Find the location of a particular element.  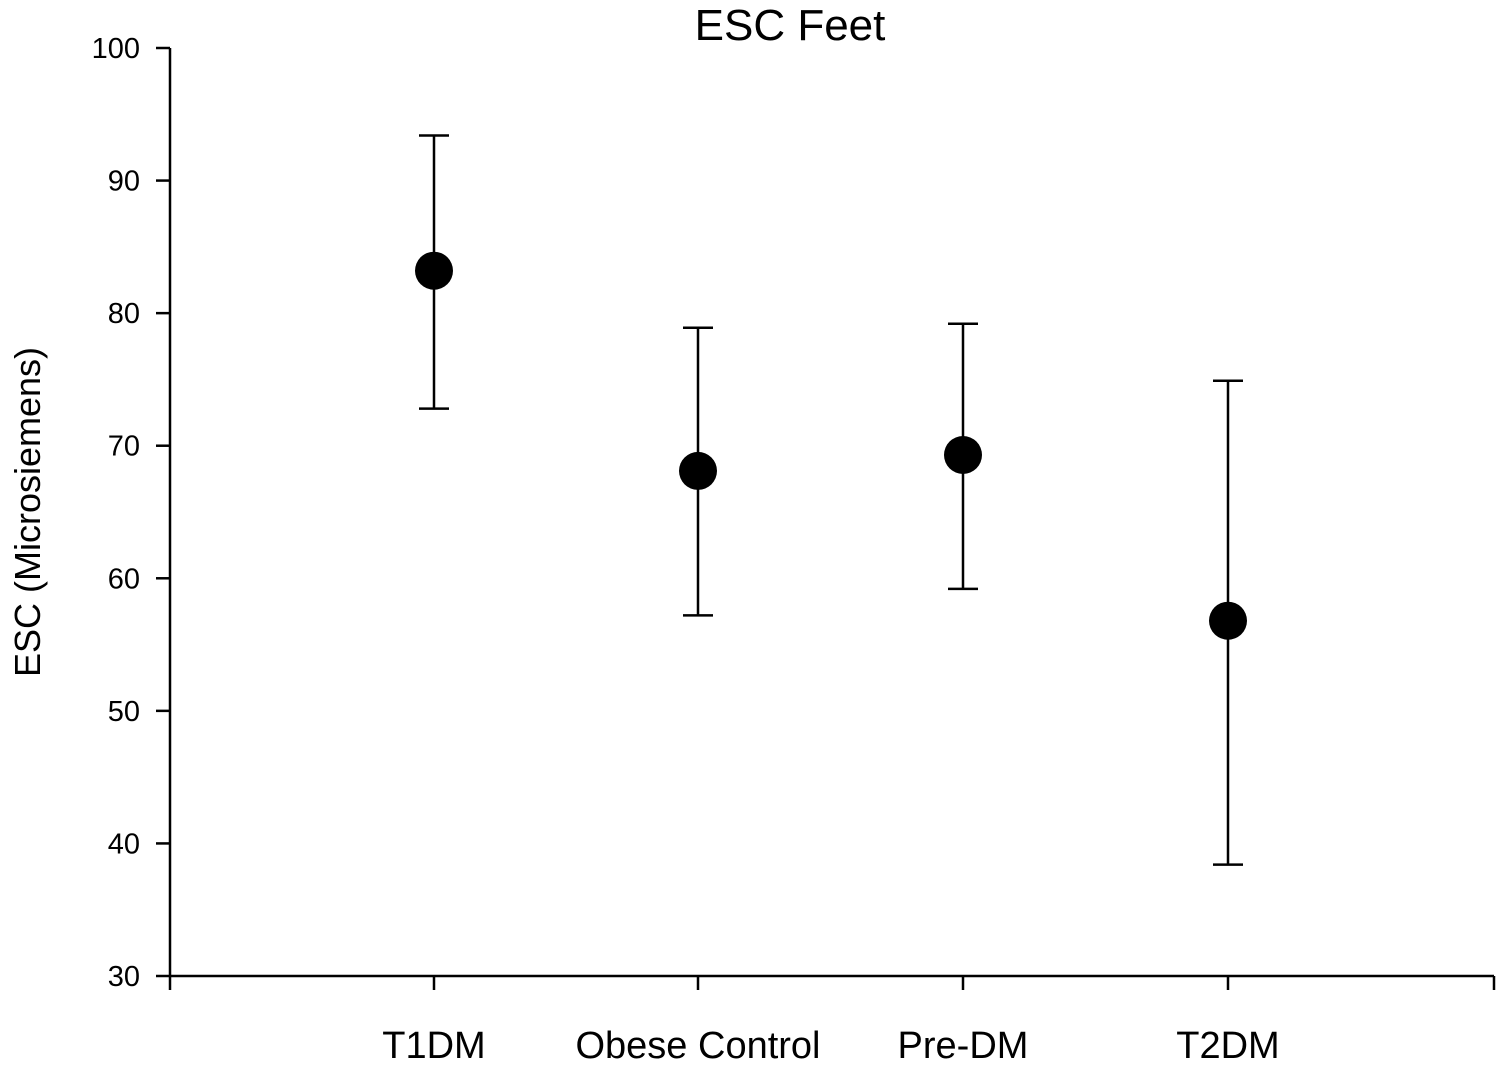

x-tick-label-obese-control: Obese Control is located at coordinates (697, 1045).